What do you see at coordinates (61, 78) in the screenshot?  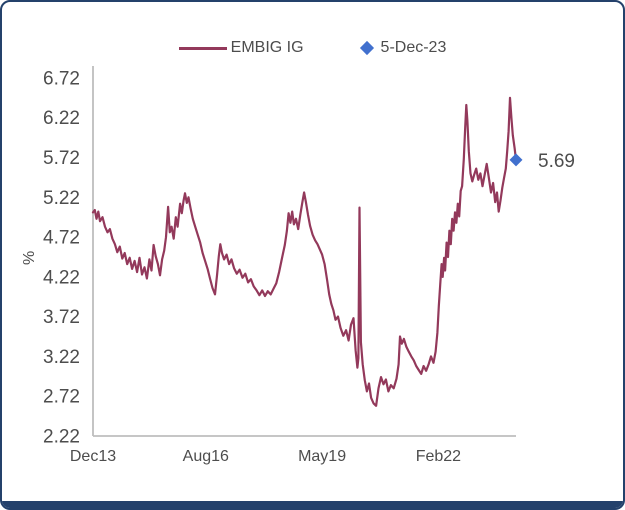 I see `y-tick-label: 6.72` at bounding box center [61, 78].